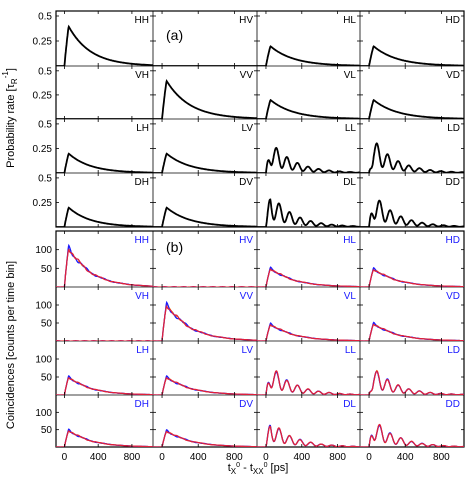 The height and width of the screenshot is (479, 469). Describe the element at coordinates (258, 469) in the screenshot. I see `xlabel: tX0 - tXX0 [ps]` at that location.